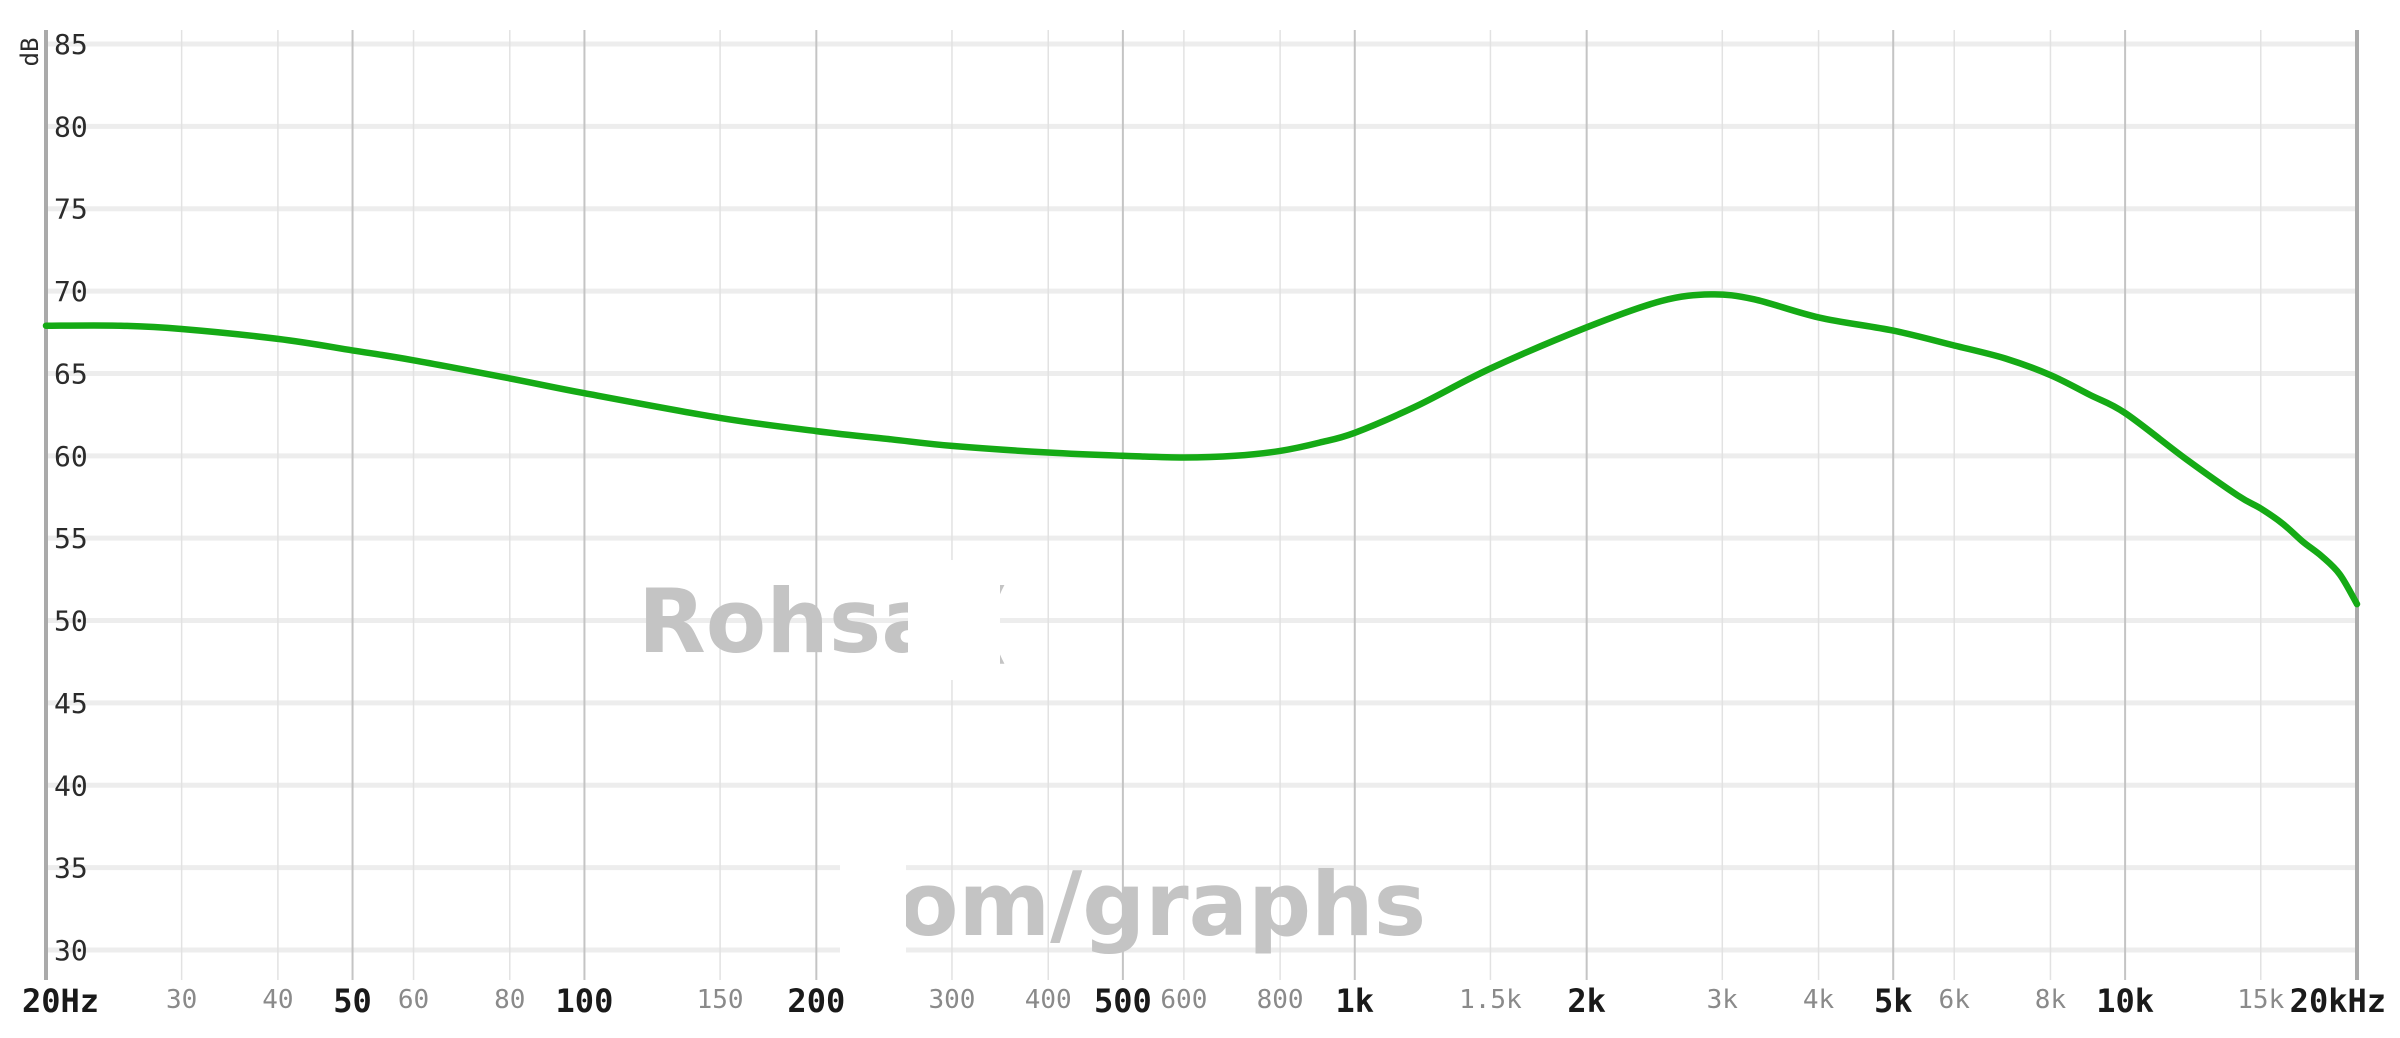 This screenshot has width=2400, height=1038. I want to click on x-tick-label: 20kHz, so click(2338, 1001).